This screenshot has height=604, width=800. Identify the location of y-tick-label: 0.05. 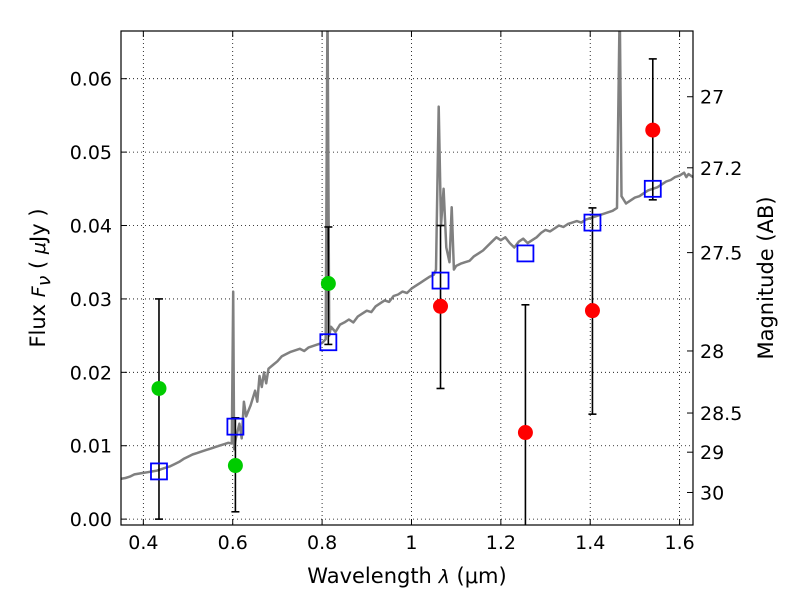
(91, 153).